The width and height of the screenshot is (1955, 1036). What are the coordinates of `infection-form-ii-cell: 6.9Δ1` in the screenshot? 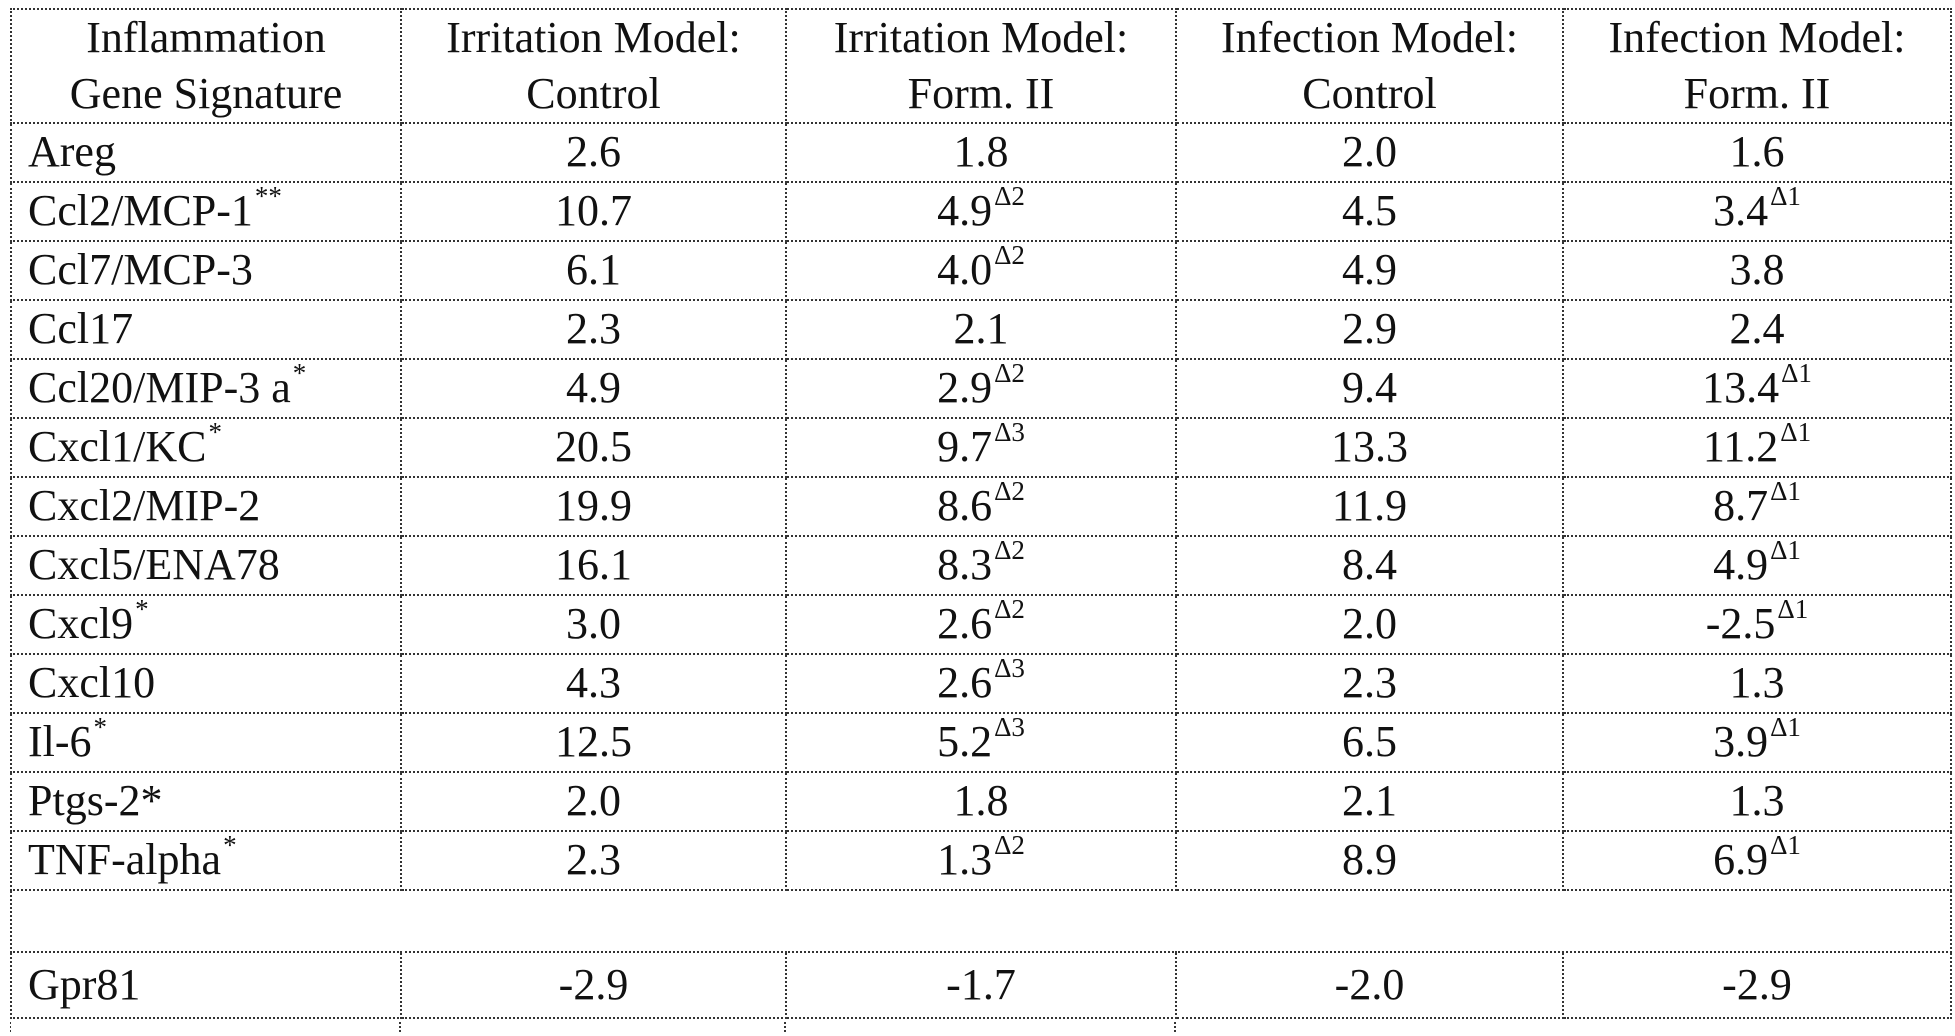 It's located at (1757, 860).